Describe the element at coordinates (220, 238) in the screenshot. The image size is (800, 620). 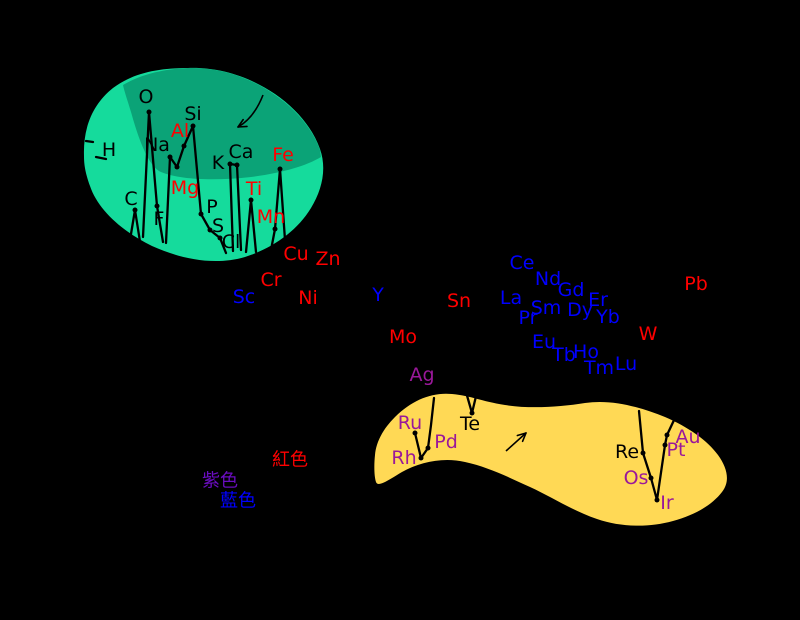
I see `data-point-Cl` at that location.